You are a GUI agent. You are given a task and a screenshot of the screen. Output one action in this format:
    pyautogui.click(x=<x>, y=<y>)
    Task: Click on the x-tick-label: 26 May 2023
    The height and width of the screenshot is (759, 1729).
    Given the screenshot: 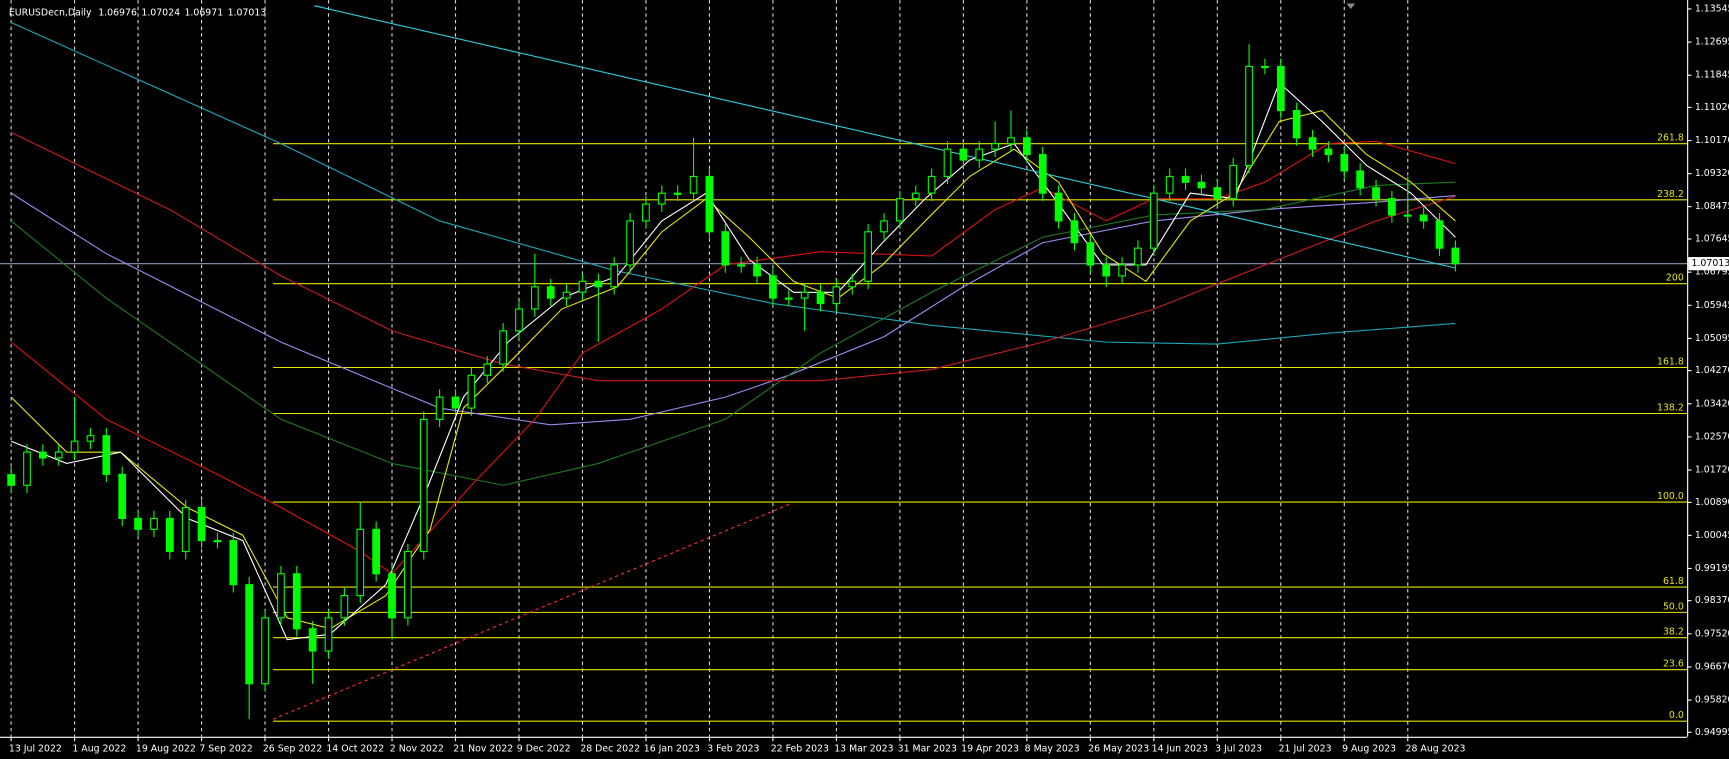 What is the action you would take?
    pyautogui.click(x=1118, y=748)
    